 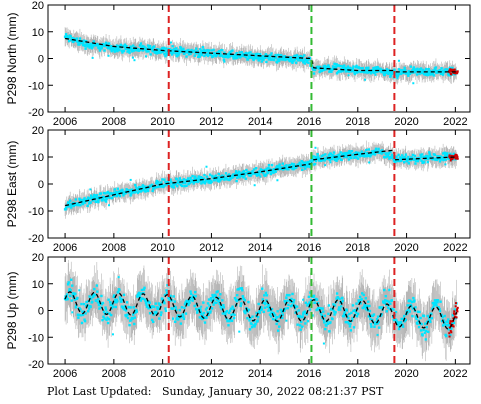 I want to click on x-tick-label: 2018, so click(x=358, y=248).